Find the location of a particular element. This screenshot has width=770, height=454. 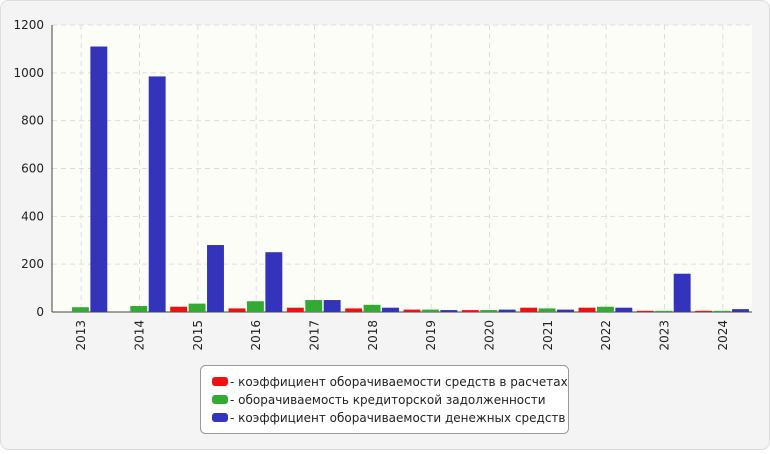

y-tick-label: 1200 is located at coordinates (28, 25).